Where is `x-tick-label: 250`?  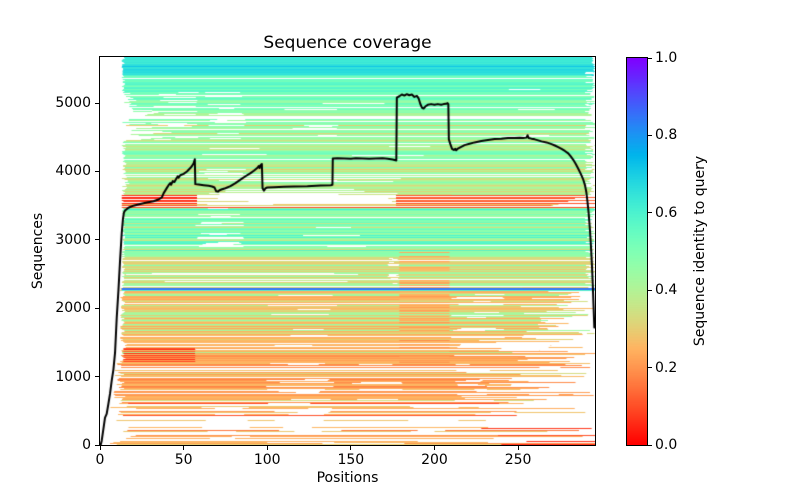
x-tick-label: 250 is located at coordinates (518, 460).